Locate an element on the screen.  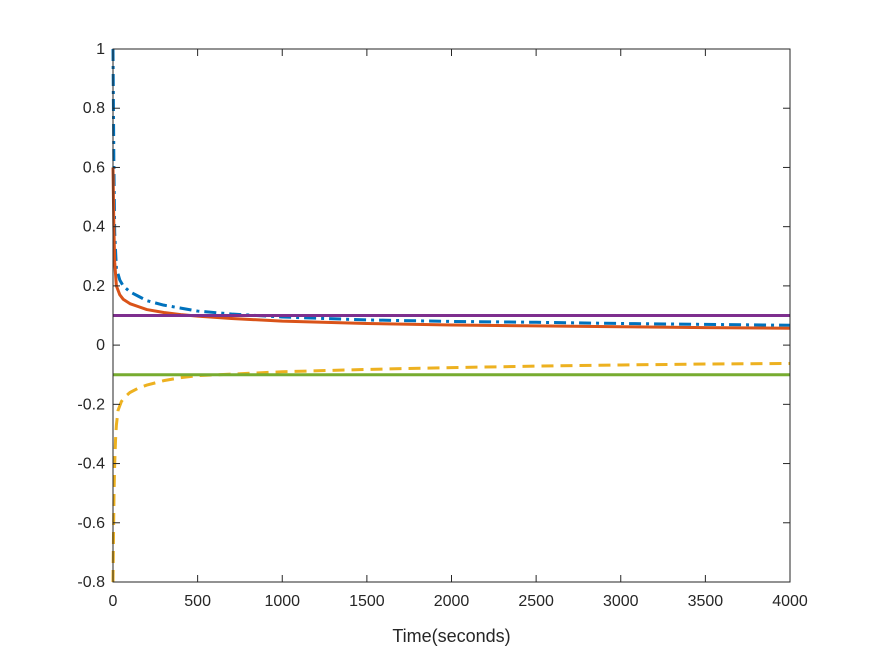
y-tick-label: 0.4 is located at coordinates (94, 227).